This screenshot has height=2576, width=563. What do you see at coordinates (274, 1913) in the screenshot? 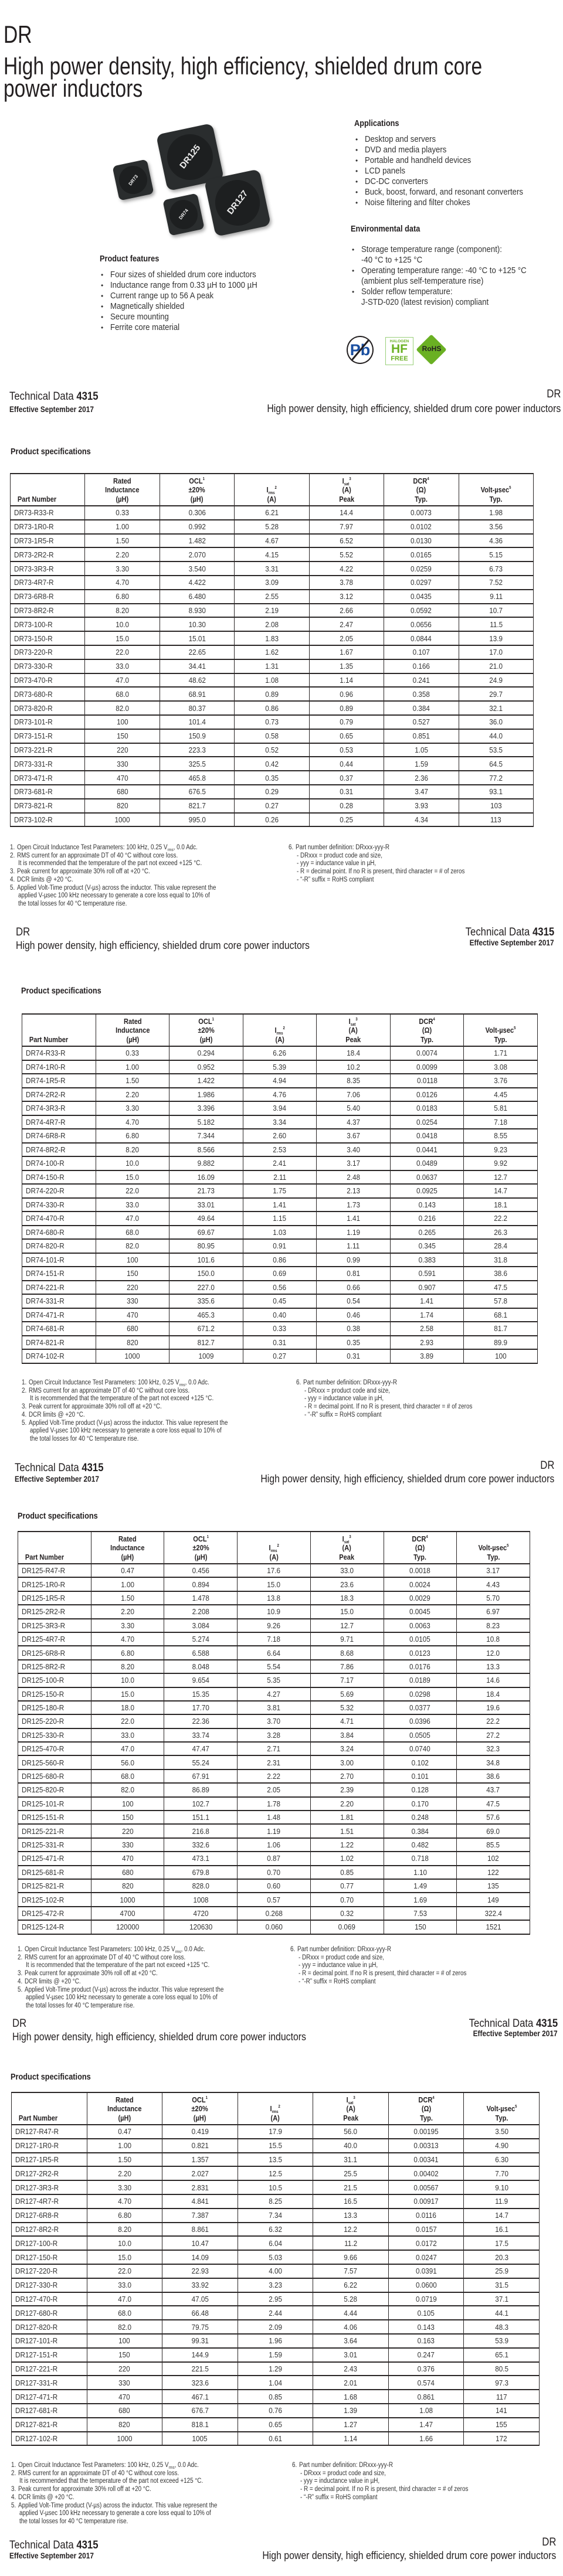
I see `table-row: DR125-472-R 4700 4720 0.268 0.32 7.53 322.4` at bounding box center [274, 1913].